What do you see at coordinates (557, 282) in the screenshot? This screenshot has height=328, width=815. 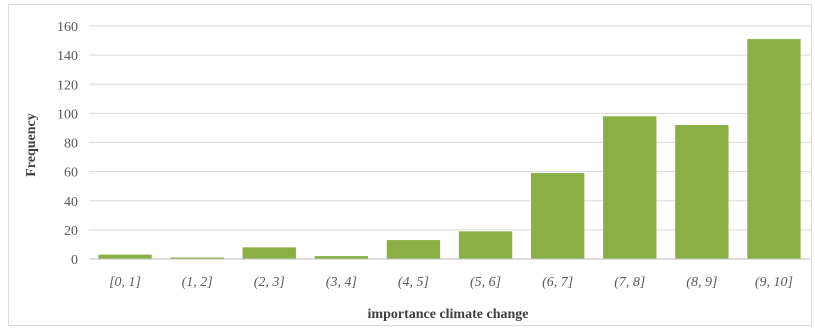 I see `x-tick-label: (6, 7]` at bounding box center [557, 282].